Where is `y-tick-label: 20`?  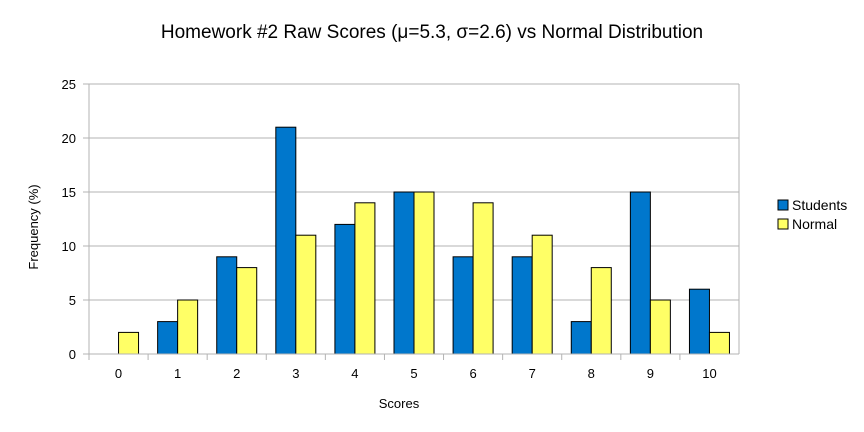
y-tick-label: 20 is located at coordinates (69, 138).